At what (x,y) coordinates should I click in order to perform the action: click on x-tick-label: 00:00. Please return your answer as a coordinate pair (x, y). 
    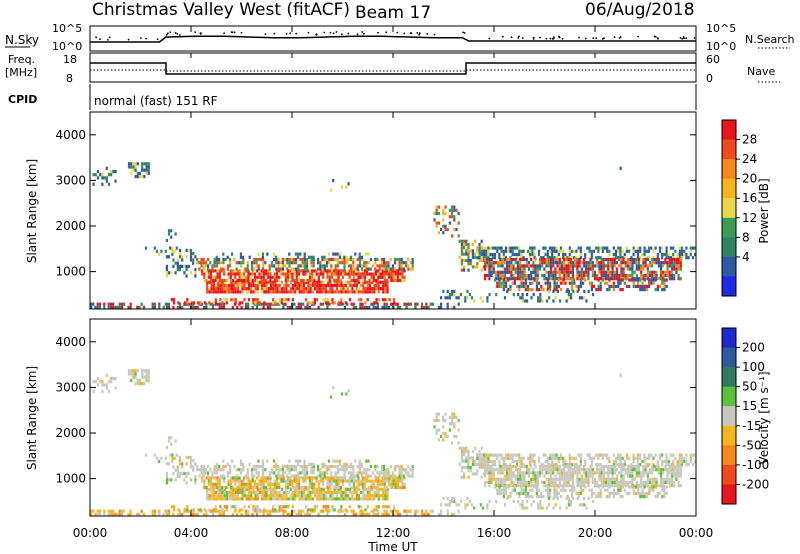
    Looking at the image, I should click on (696, 533).